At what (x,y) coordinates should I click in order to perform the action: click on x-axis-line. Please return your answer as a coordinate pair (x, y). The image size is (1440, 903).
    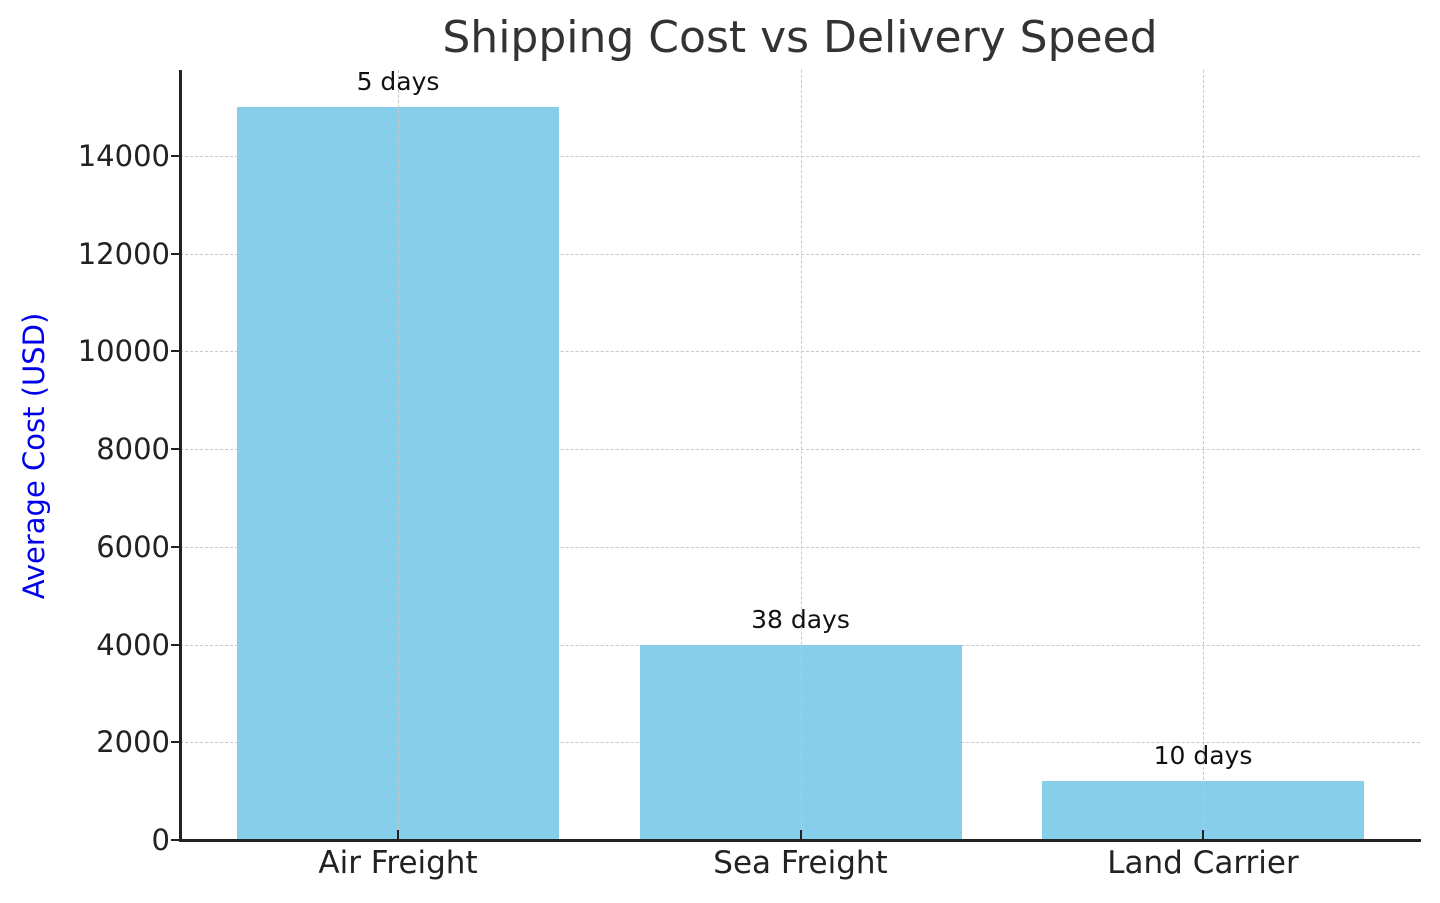
    Looking at the image, I should click on (800, 840).